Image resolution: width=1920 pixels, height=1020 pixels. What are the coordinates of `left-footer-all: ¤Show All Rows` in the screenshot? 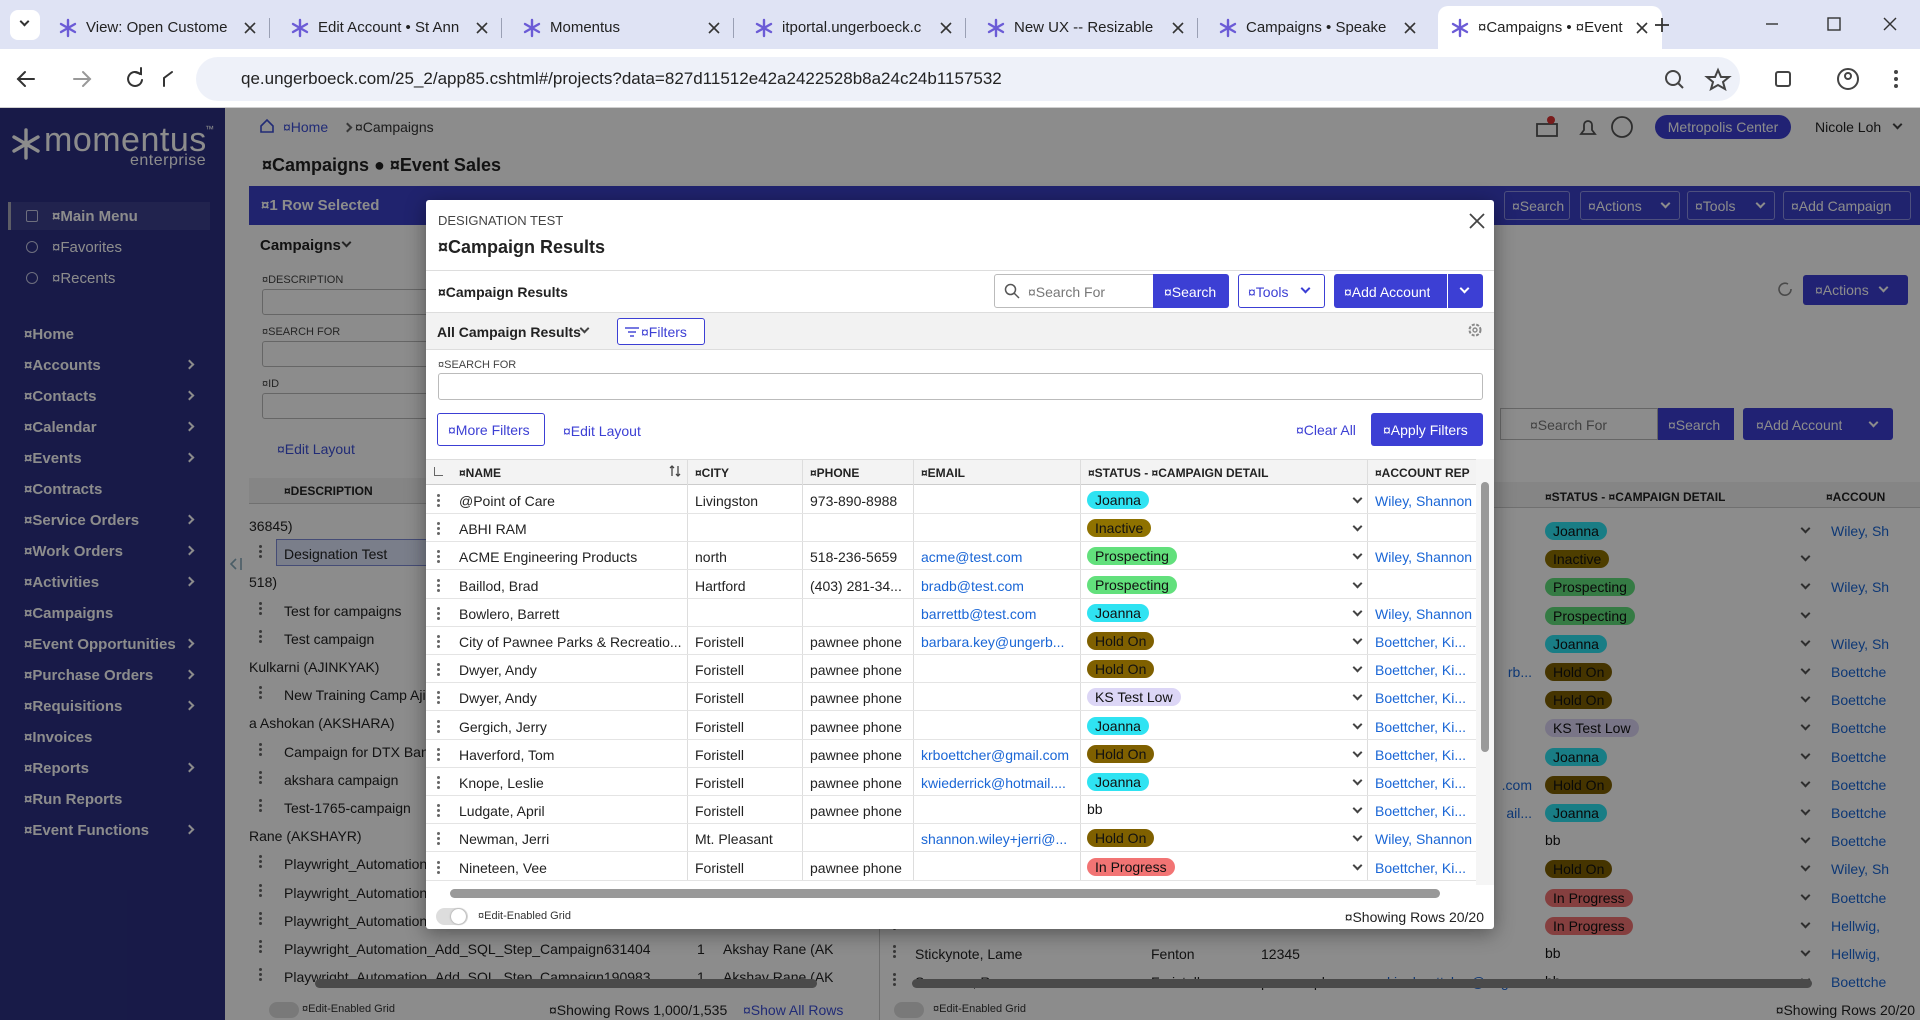 It's located at (793, 1010).